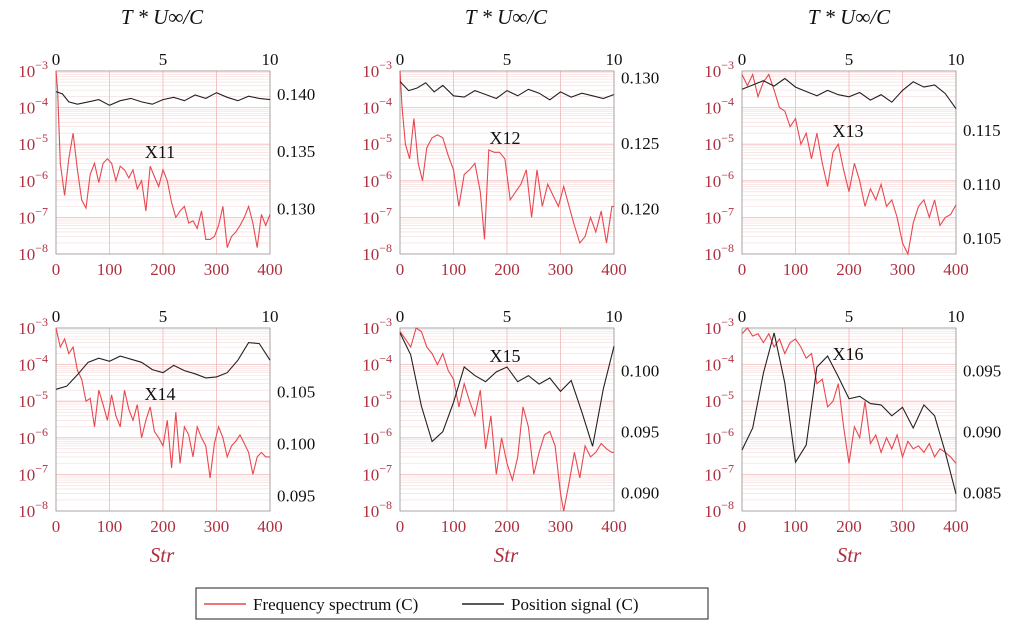  Describe the element at coordinates (640, 208) in the screenshot. I see `right-tick-label: 0.120` at that location.